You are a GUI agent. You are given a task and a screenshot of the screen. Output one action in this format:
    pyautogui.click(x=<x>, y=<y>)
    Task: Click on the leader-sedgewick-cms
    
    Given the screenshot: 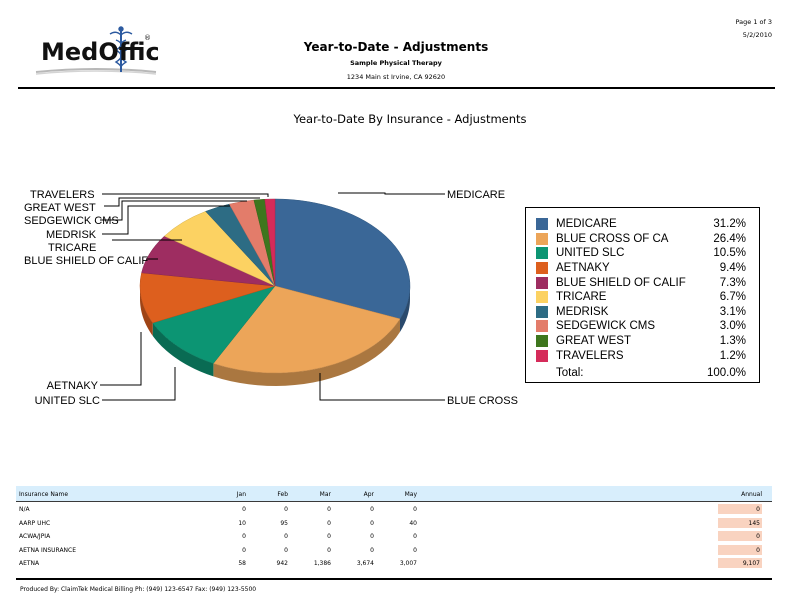 What is the action you would take?
    pyautogui.click(x=173, y=210)
    